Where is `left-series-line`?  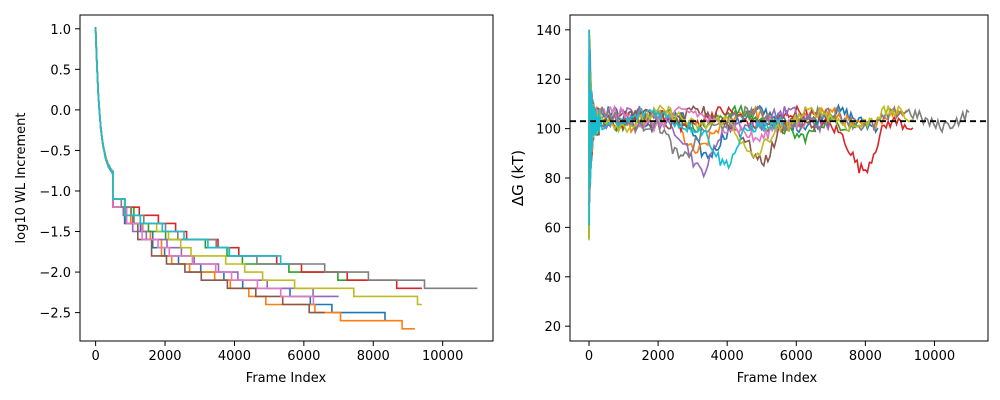 left-series-line is located at coordinates (192, 146).